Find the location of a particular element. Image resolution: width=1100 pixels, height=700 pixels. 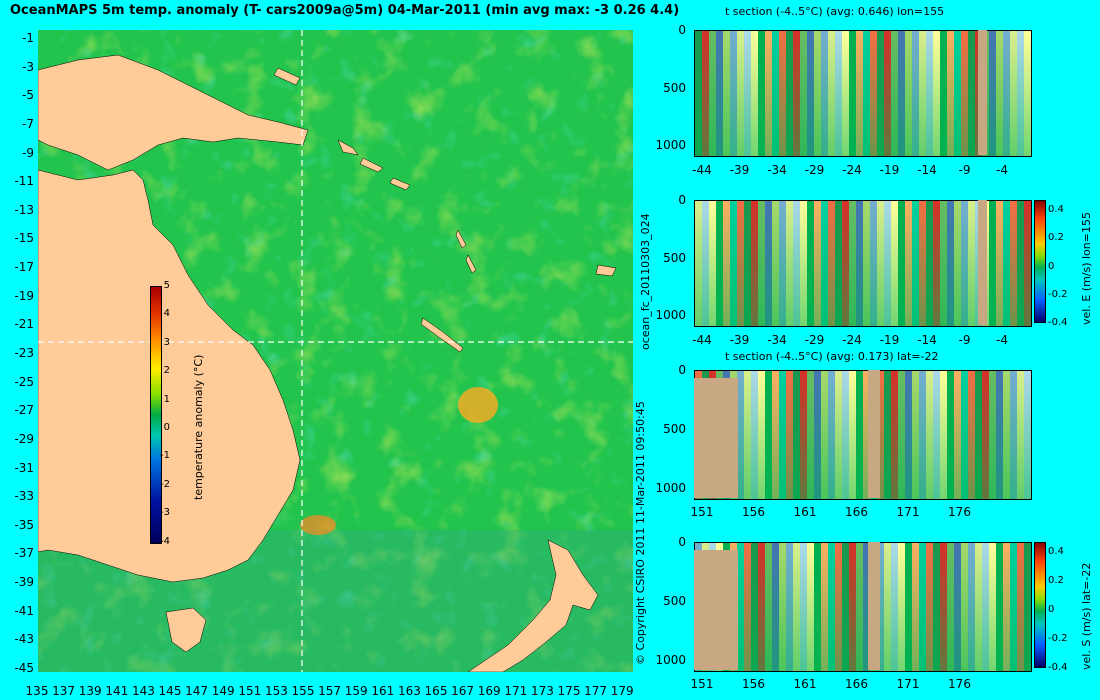

lon-tick-label: 143 is located at coordinates (143, 691).